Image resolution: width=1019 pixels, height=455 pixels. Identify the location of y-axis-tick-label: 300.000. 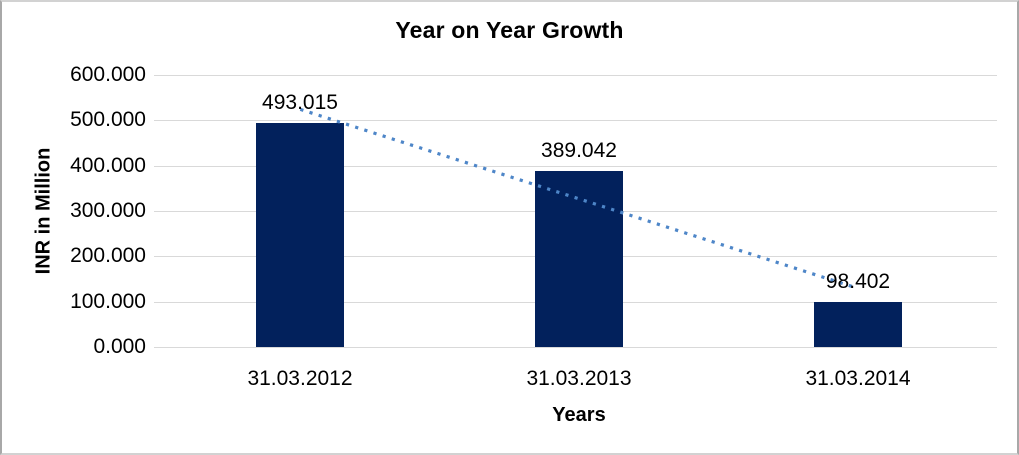
(108, 210).